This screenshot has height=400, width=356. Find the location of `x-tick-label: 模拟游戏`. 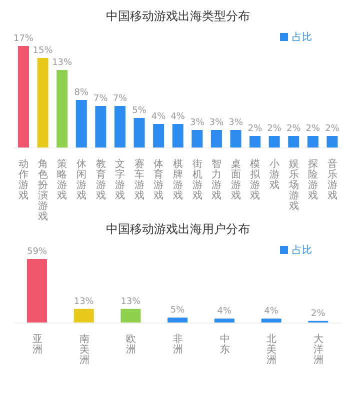

x-tick-label: 模拟游戏 is located at coordinates (256, 180).